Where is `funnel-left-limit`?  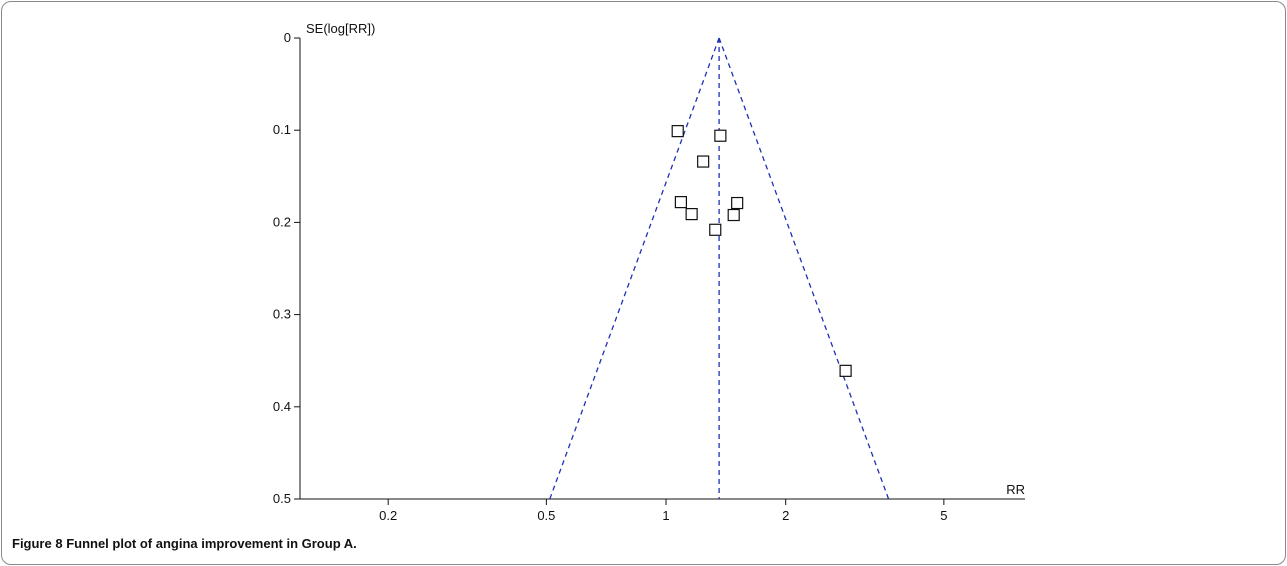 funnel-left-limit is located at coordinates (634, 268).